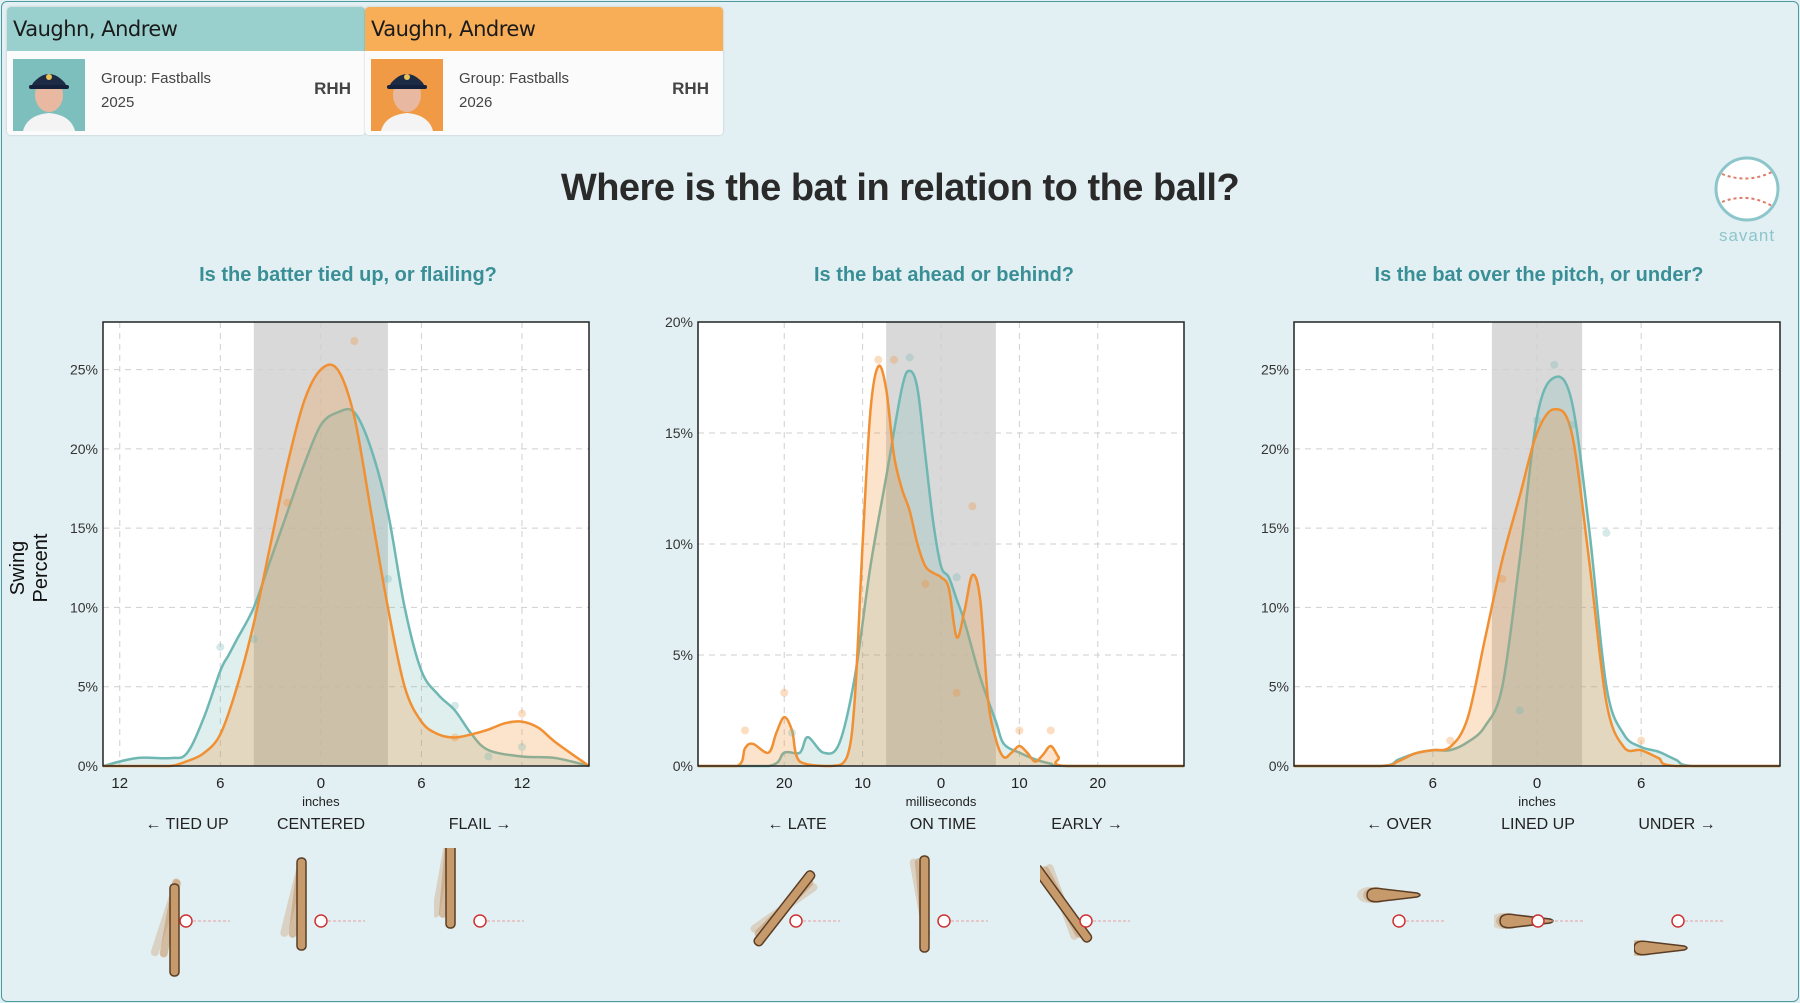 The width and height of the screenshot is (1800, 1003). Describe the element at coordinates (1085, 903) in the screenshot. I see `bat-early-icon` at that location.